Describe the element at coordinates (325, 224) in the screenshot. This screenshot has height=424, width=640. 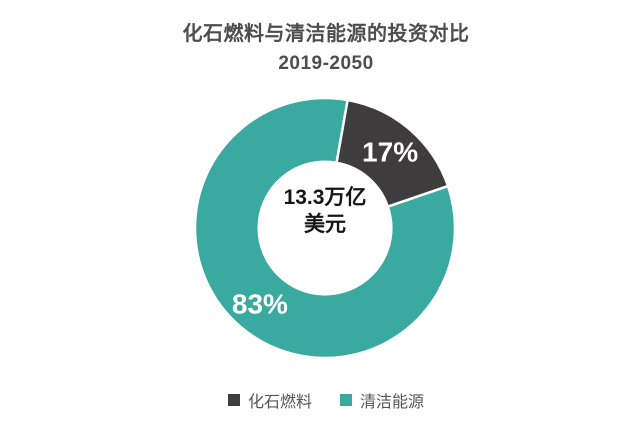
I see `donut-center-unit: 美元` at that location.